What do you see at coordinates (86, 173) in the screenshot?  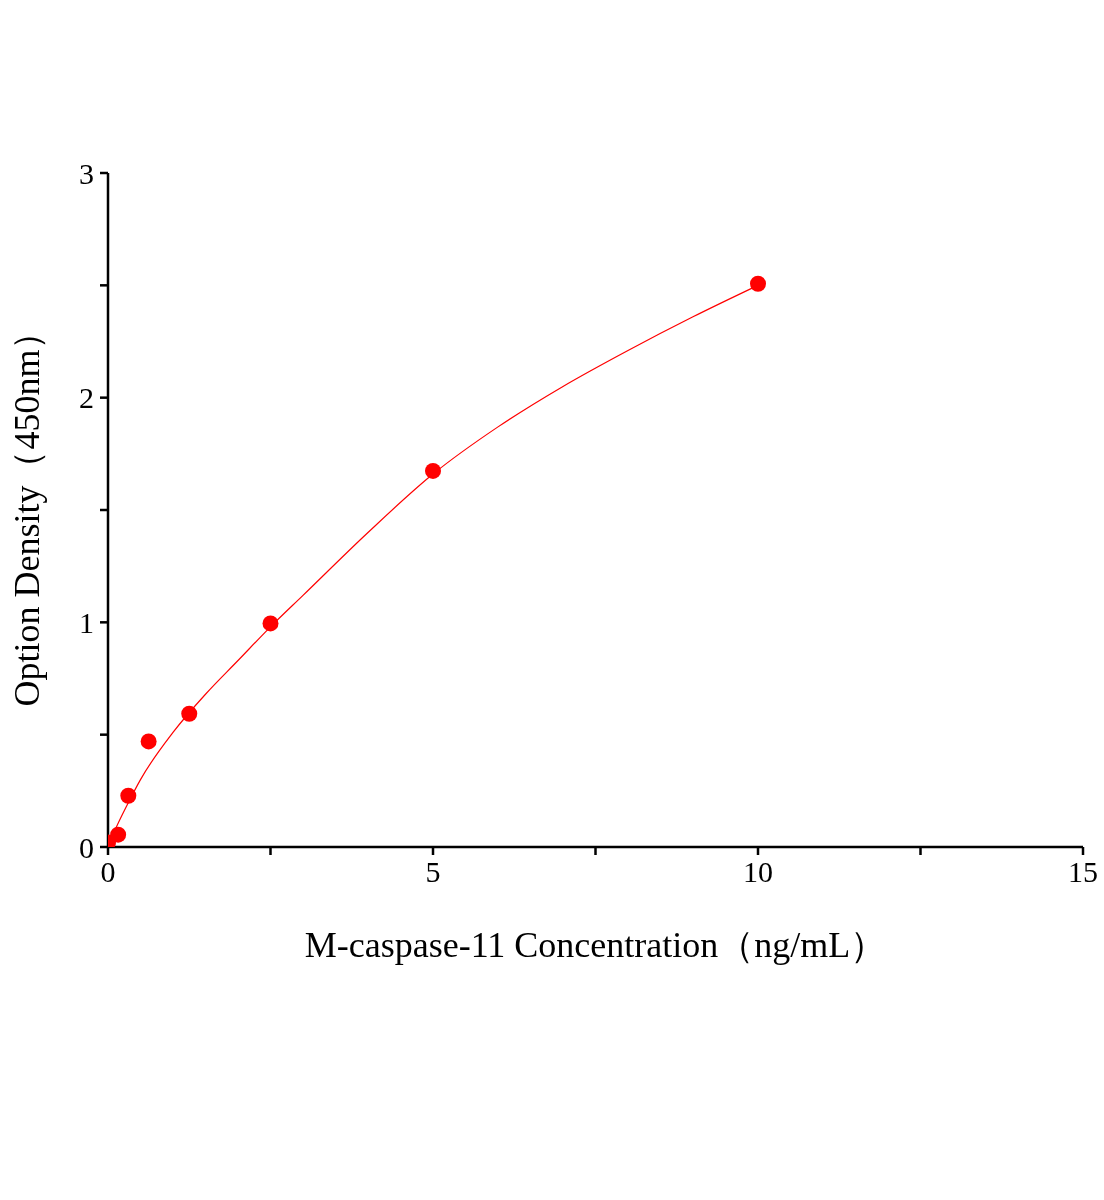 I see `y-tick-label: 3` at bounding box center [86, 173].